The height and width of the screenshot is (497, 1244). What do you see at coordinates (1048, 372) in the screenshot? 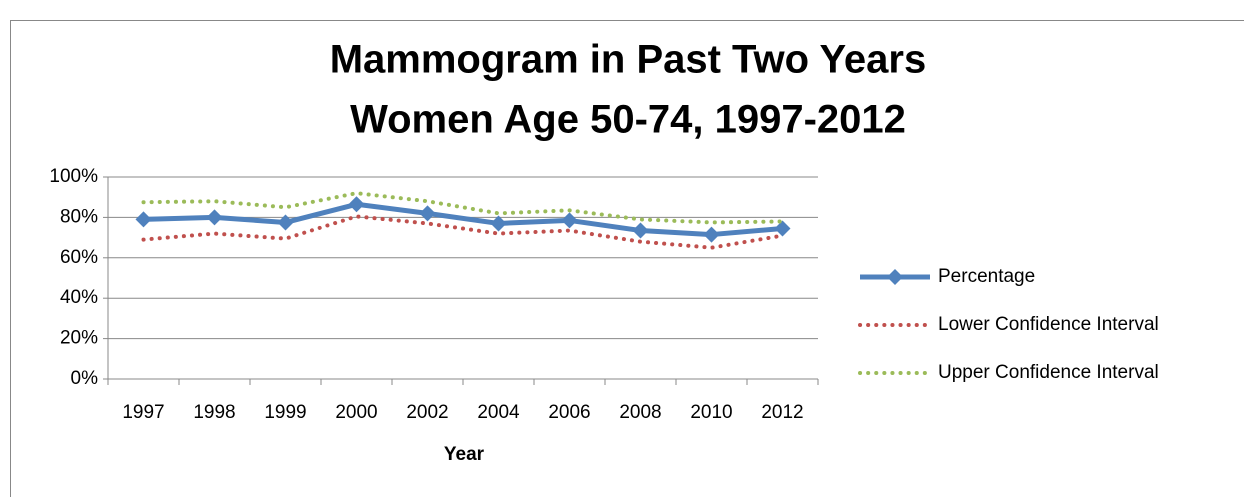
I see `legend-label: Upper Confidence Interval` at bounding box center [1048, 372].